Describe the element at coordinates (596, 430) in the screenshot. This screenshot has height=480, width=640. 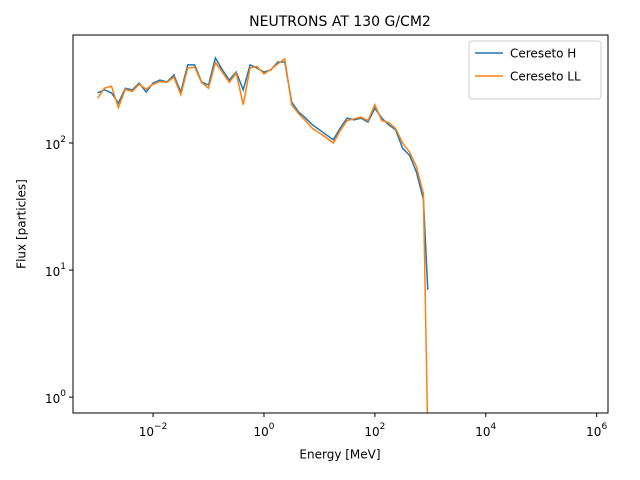
I see `x-tick-label: 10⁶` at that location.